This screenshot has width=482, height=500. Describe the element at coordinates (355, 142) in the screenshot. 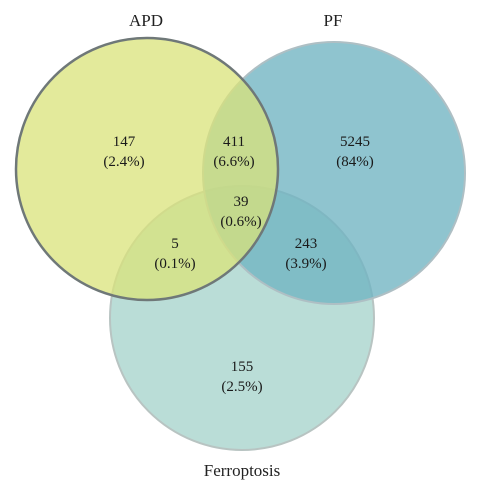

I see `pf-only-count: 5245` at that location.